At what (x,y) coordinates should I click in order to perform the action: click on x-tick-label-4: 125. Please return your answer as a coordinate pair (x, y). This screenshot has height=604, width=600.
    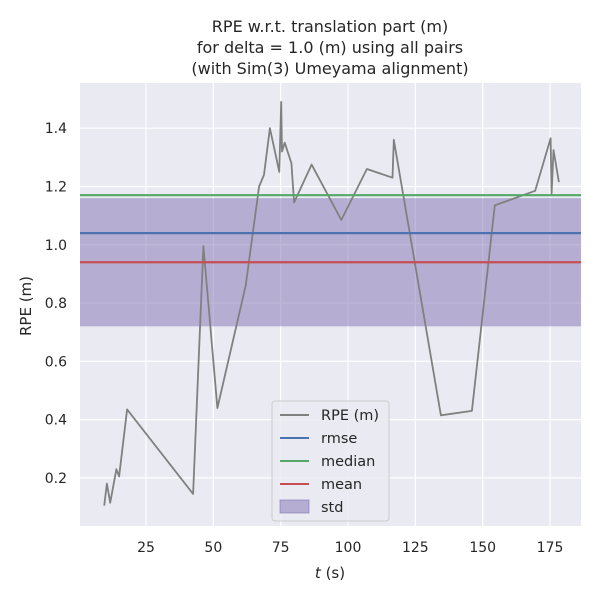
    Looking at the image, I should click on (415, 548).